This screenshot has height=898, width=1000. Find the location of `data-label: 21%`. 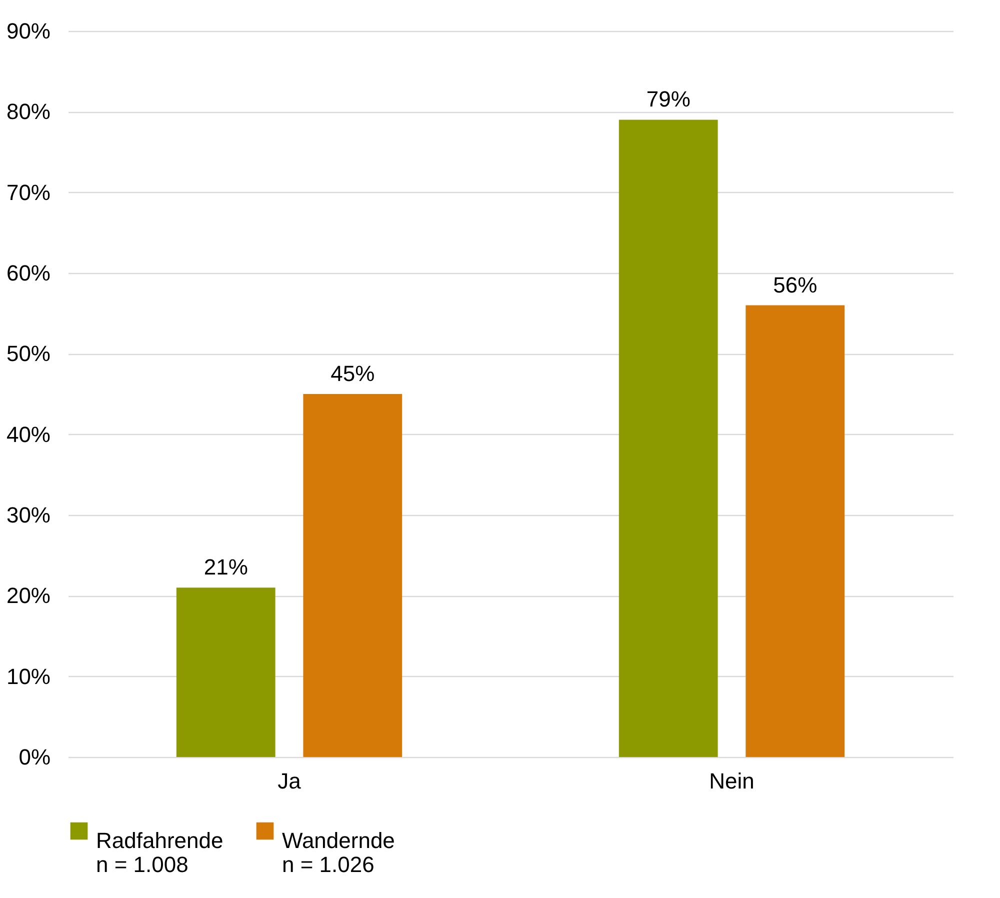

data-label: 21% is located at coordinates (226, 567).